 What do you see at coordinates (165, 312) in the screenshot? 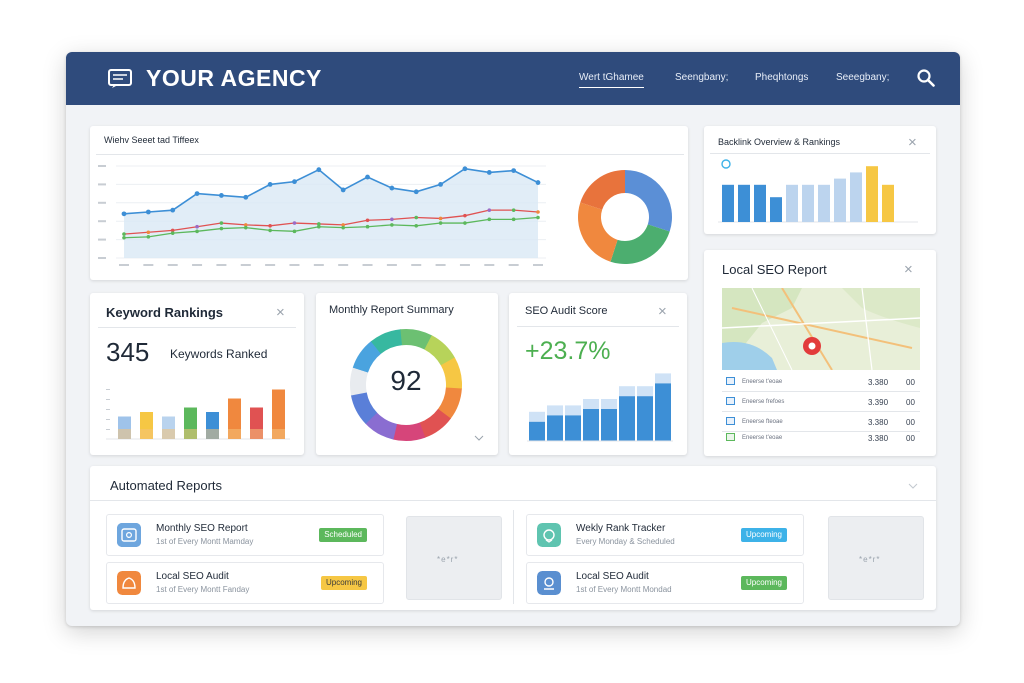
I see `keyword-card-title: Keyword Rankings` at bounding box center [165, 312].